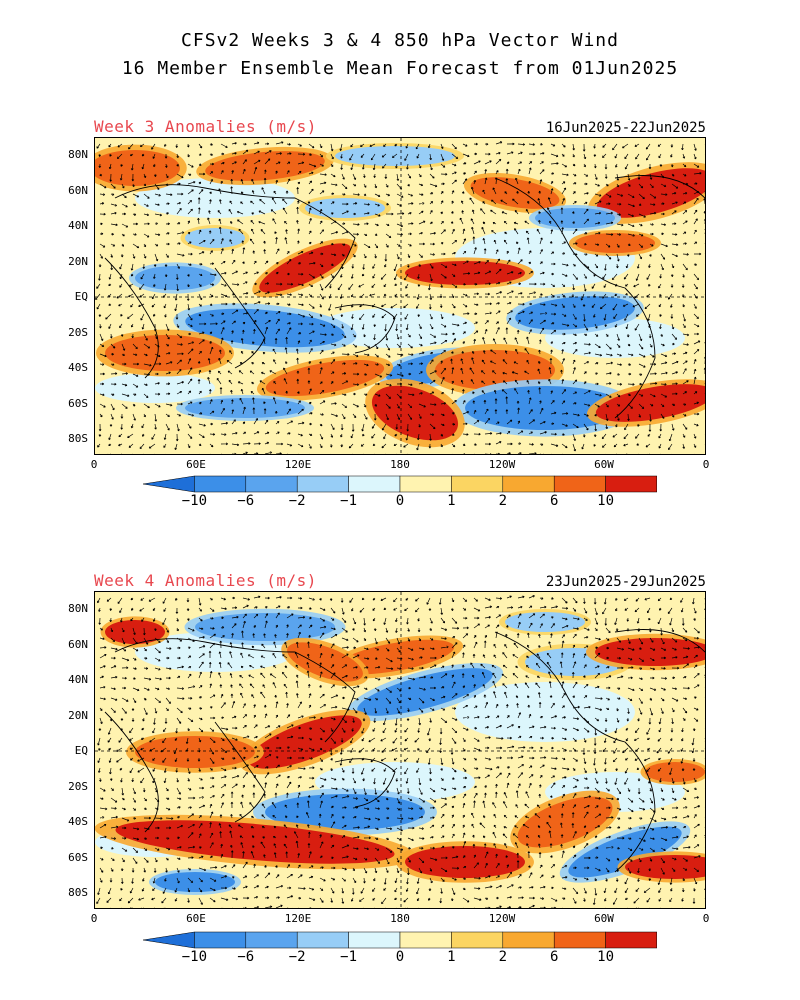  Describe the element at coordinates (215, 238) in the screenshot. I see `anomaly-core` at that location.